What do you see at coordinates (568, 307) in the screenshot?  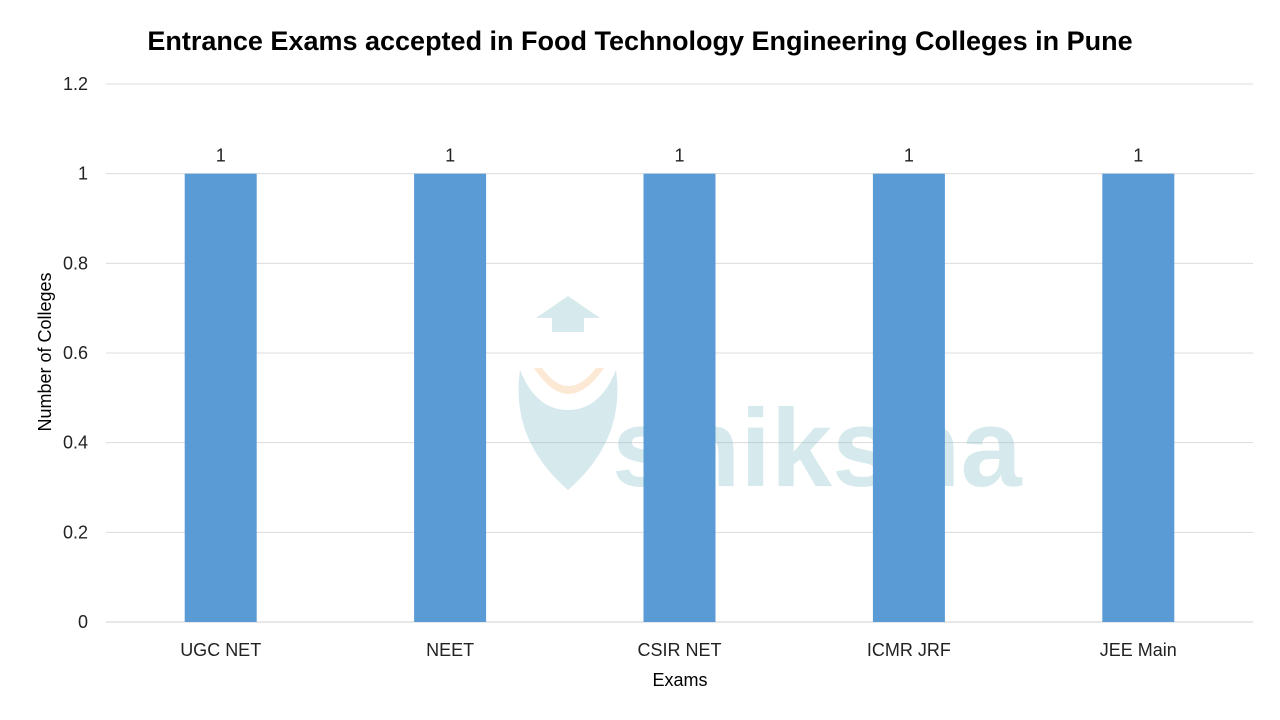 I see `watermark-cap-icon` at bounding box center [568, 307].